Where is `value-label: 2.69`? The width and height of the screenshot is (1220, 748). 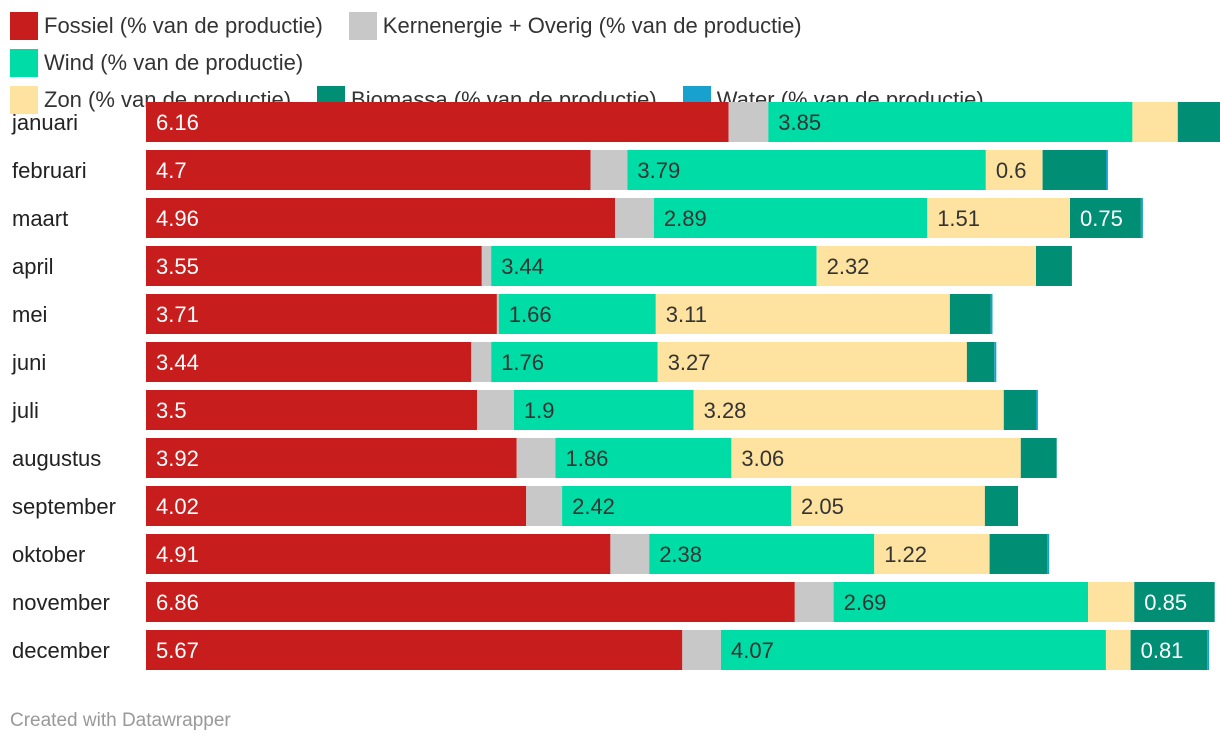 value-label: 2.69 is located at coordinates (865, 602).